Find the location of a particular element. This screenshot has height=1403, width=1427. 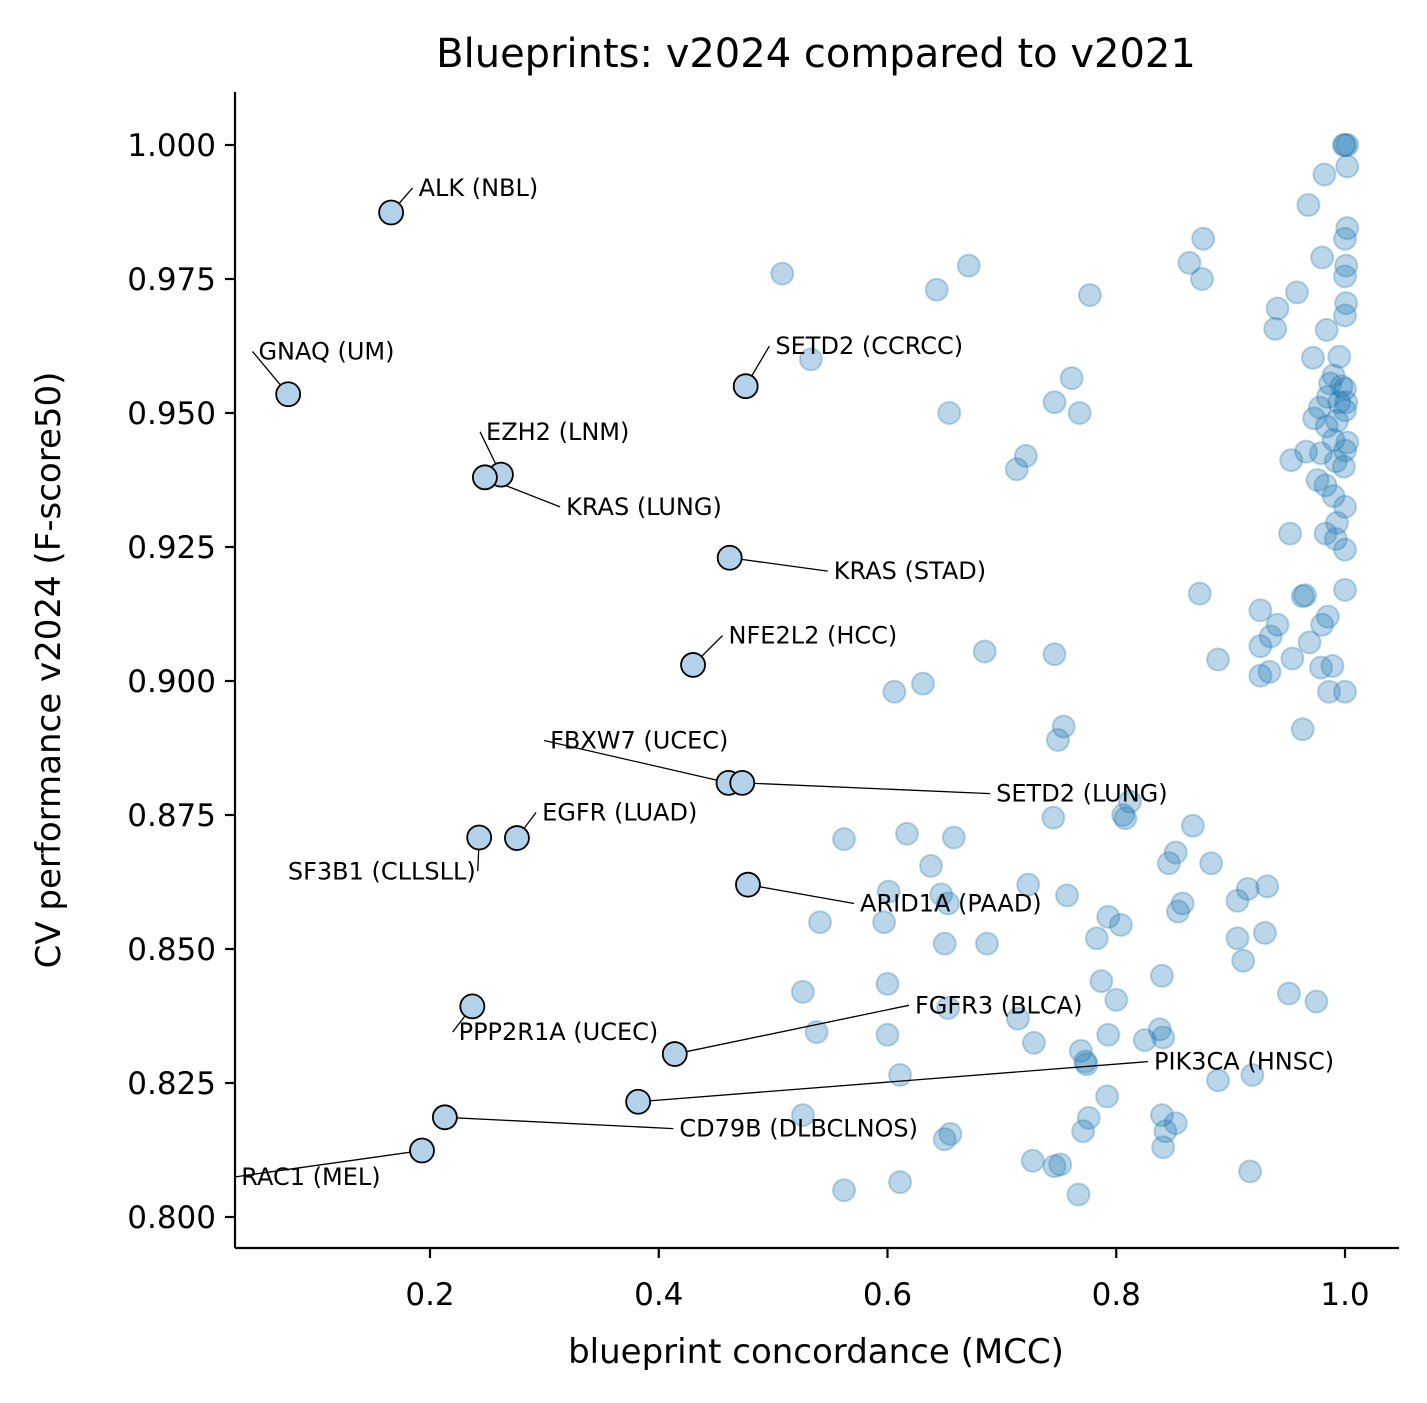

x-tick-label: 1.0 is located at coordinates (1344, 1295).